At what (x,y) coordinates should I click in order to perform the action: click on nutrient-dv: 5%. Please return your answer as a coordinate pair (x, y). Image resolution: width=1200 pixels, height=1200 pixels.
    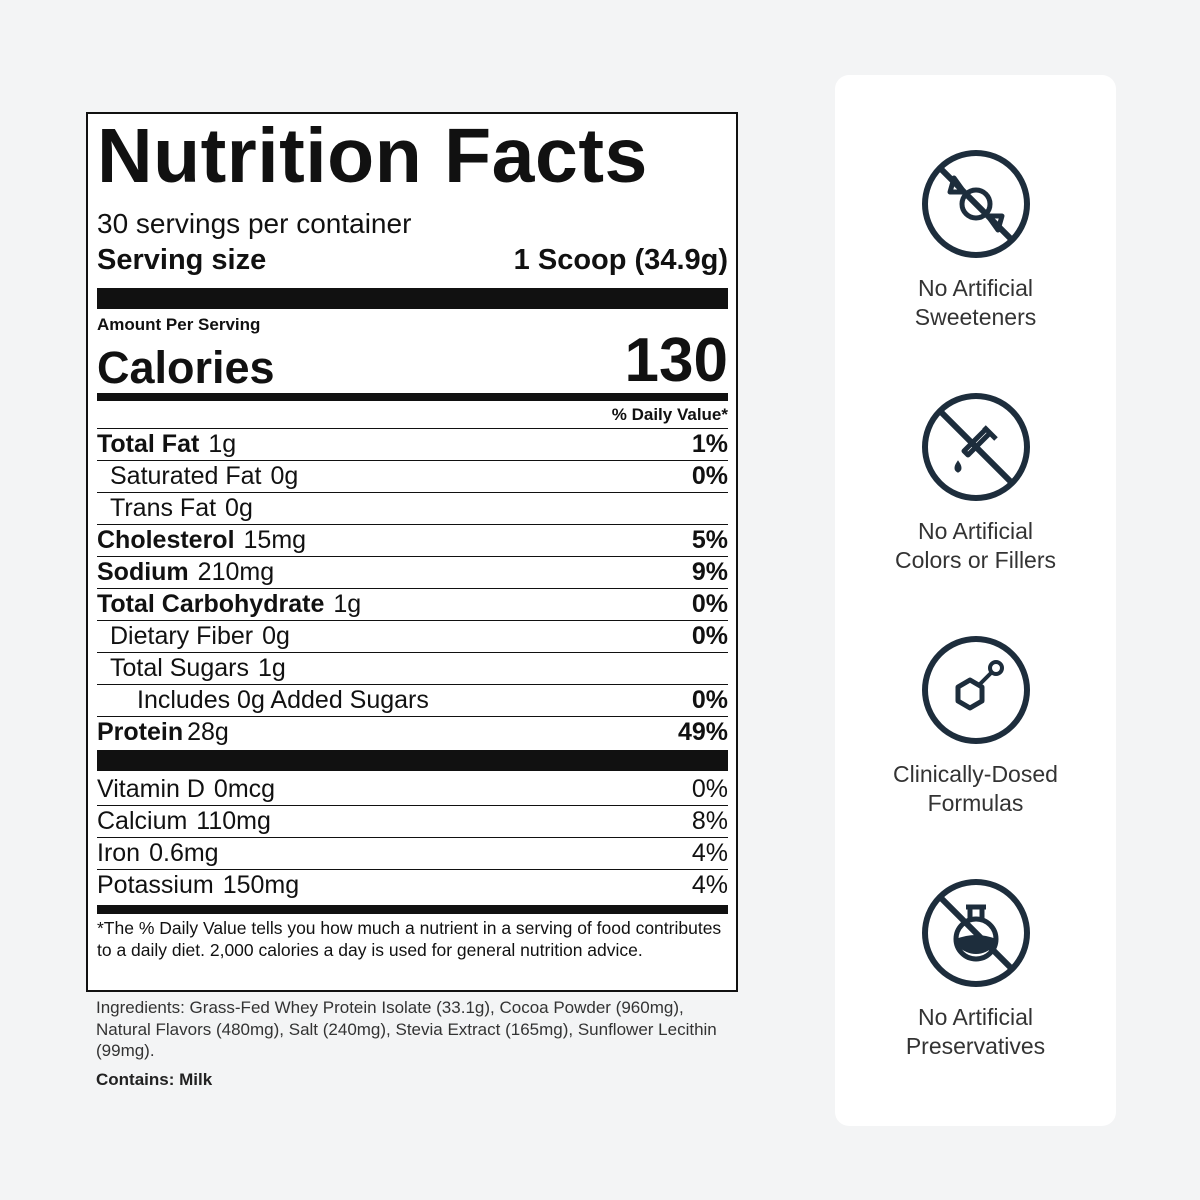
    Looking at the image, I should click on (709, 540).